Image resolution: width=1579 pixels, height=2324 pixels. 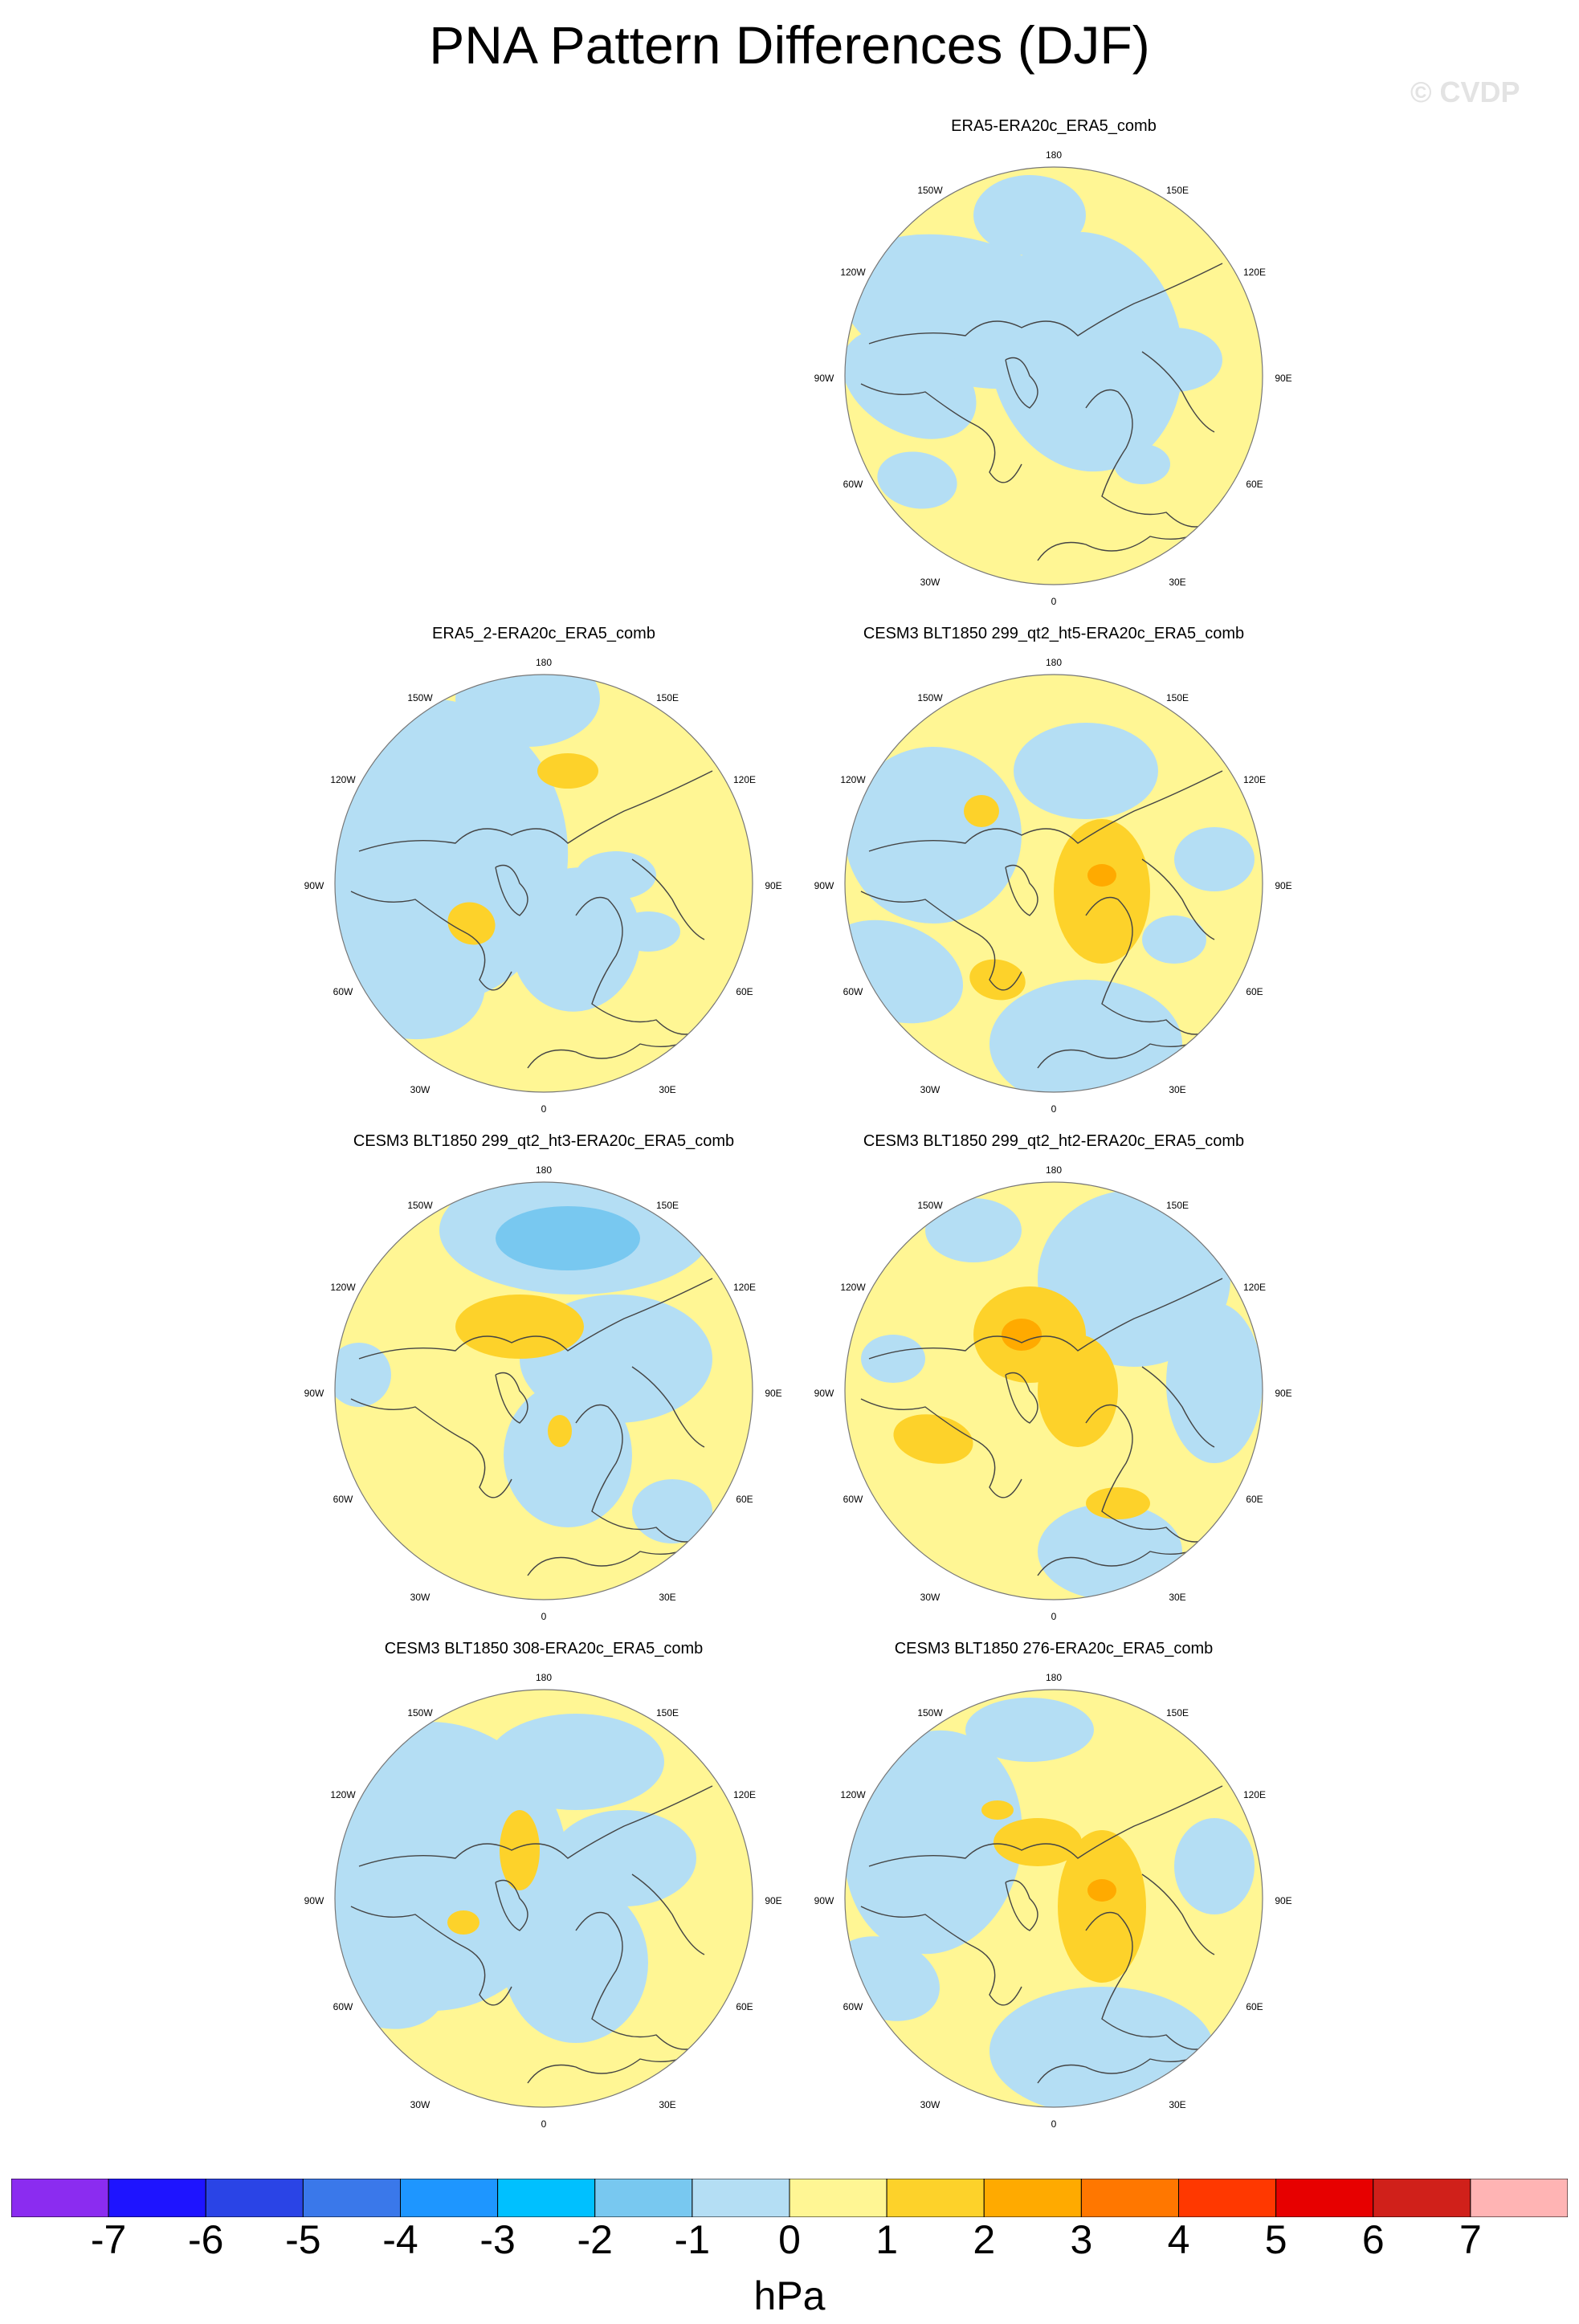 What do you see at coordinates (1465, 92) in the screenshot?
I see `cvdp-watermark: © CVDP` at bounding box center [1465, 92].